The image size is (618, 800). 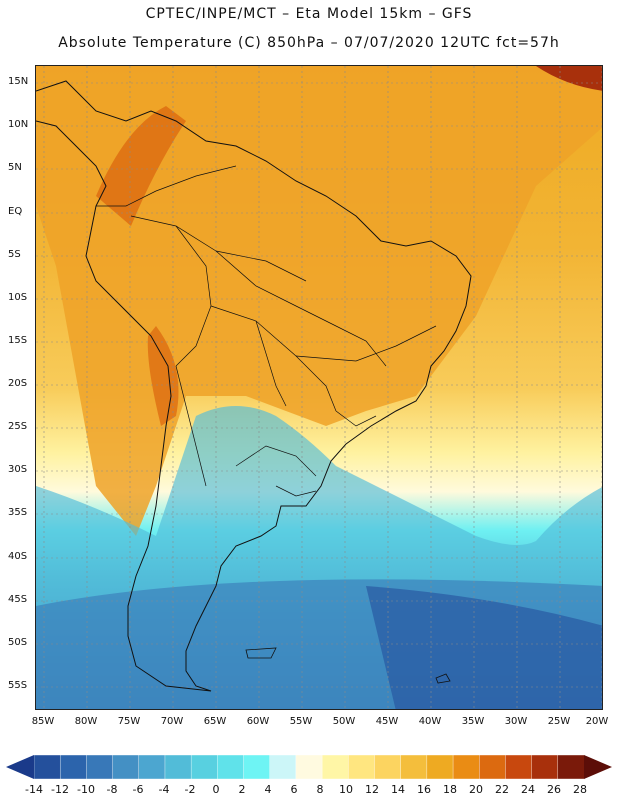 What do you see at coordinates (138, 789) in the screenshot?
I see `colorbar-label: -6` at bounding box center [138, 789].